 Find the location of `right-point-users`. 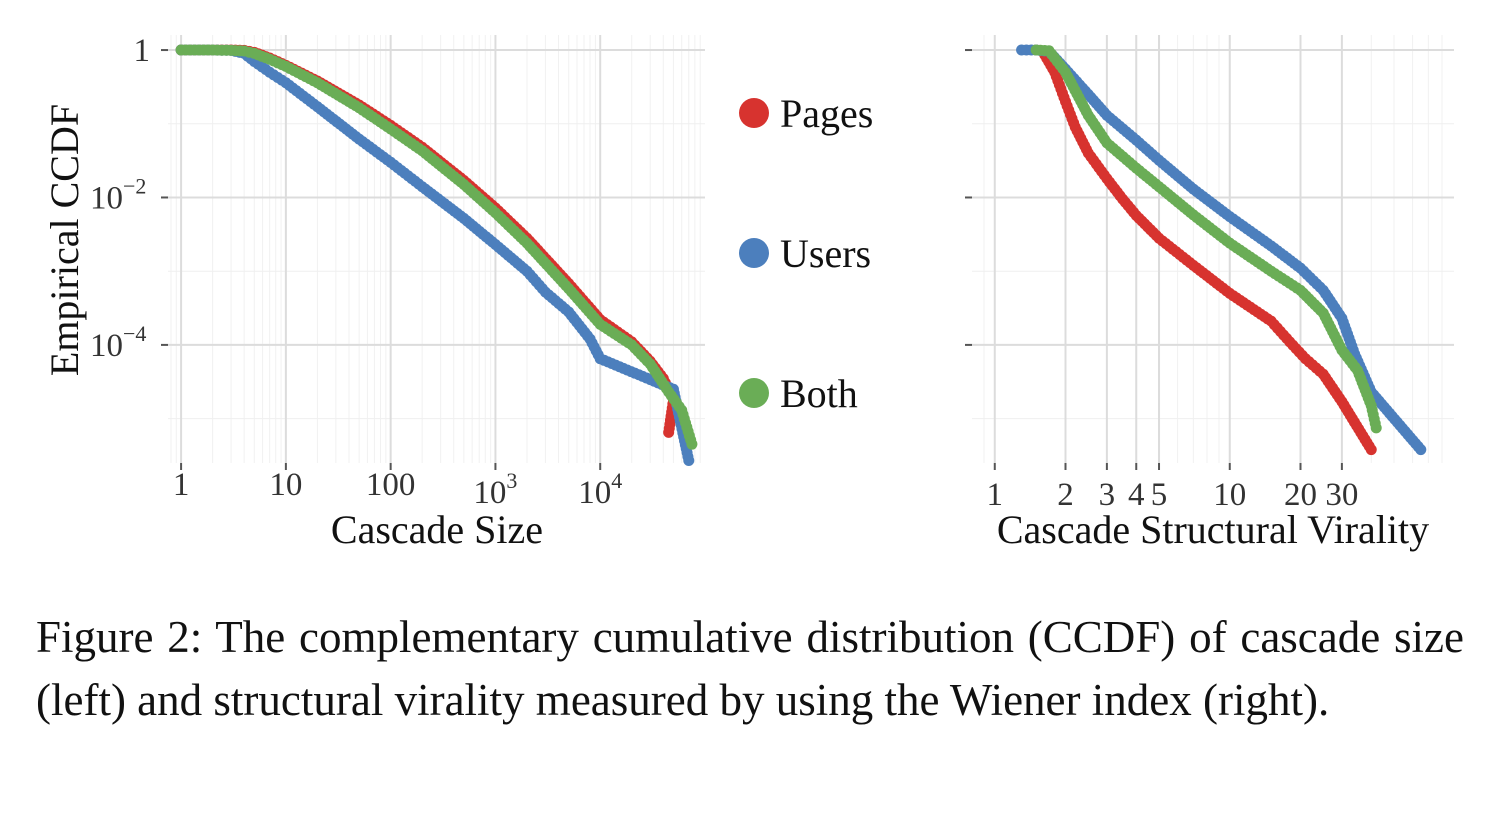

right-point-users is located at coordinates (1421, 450).